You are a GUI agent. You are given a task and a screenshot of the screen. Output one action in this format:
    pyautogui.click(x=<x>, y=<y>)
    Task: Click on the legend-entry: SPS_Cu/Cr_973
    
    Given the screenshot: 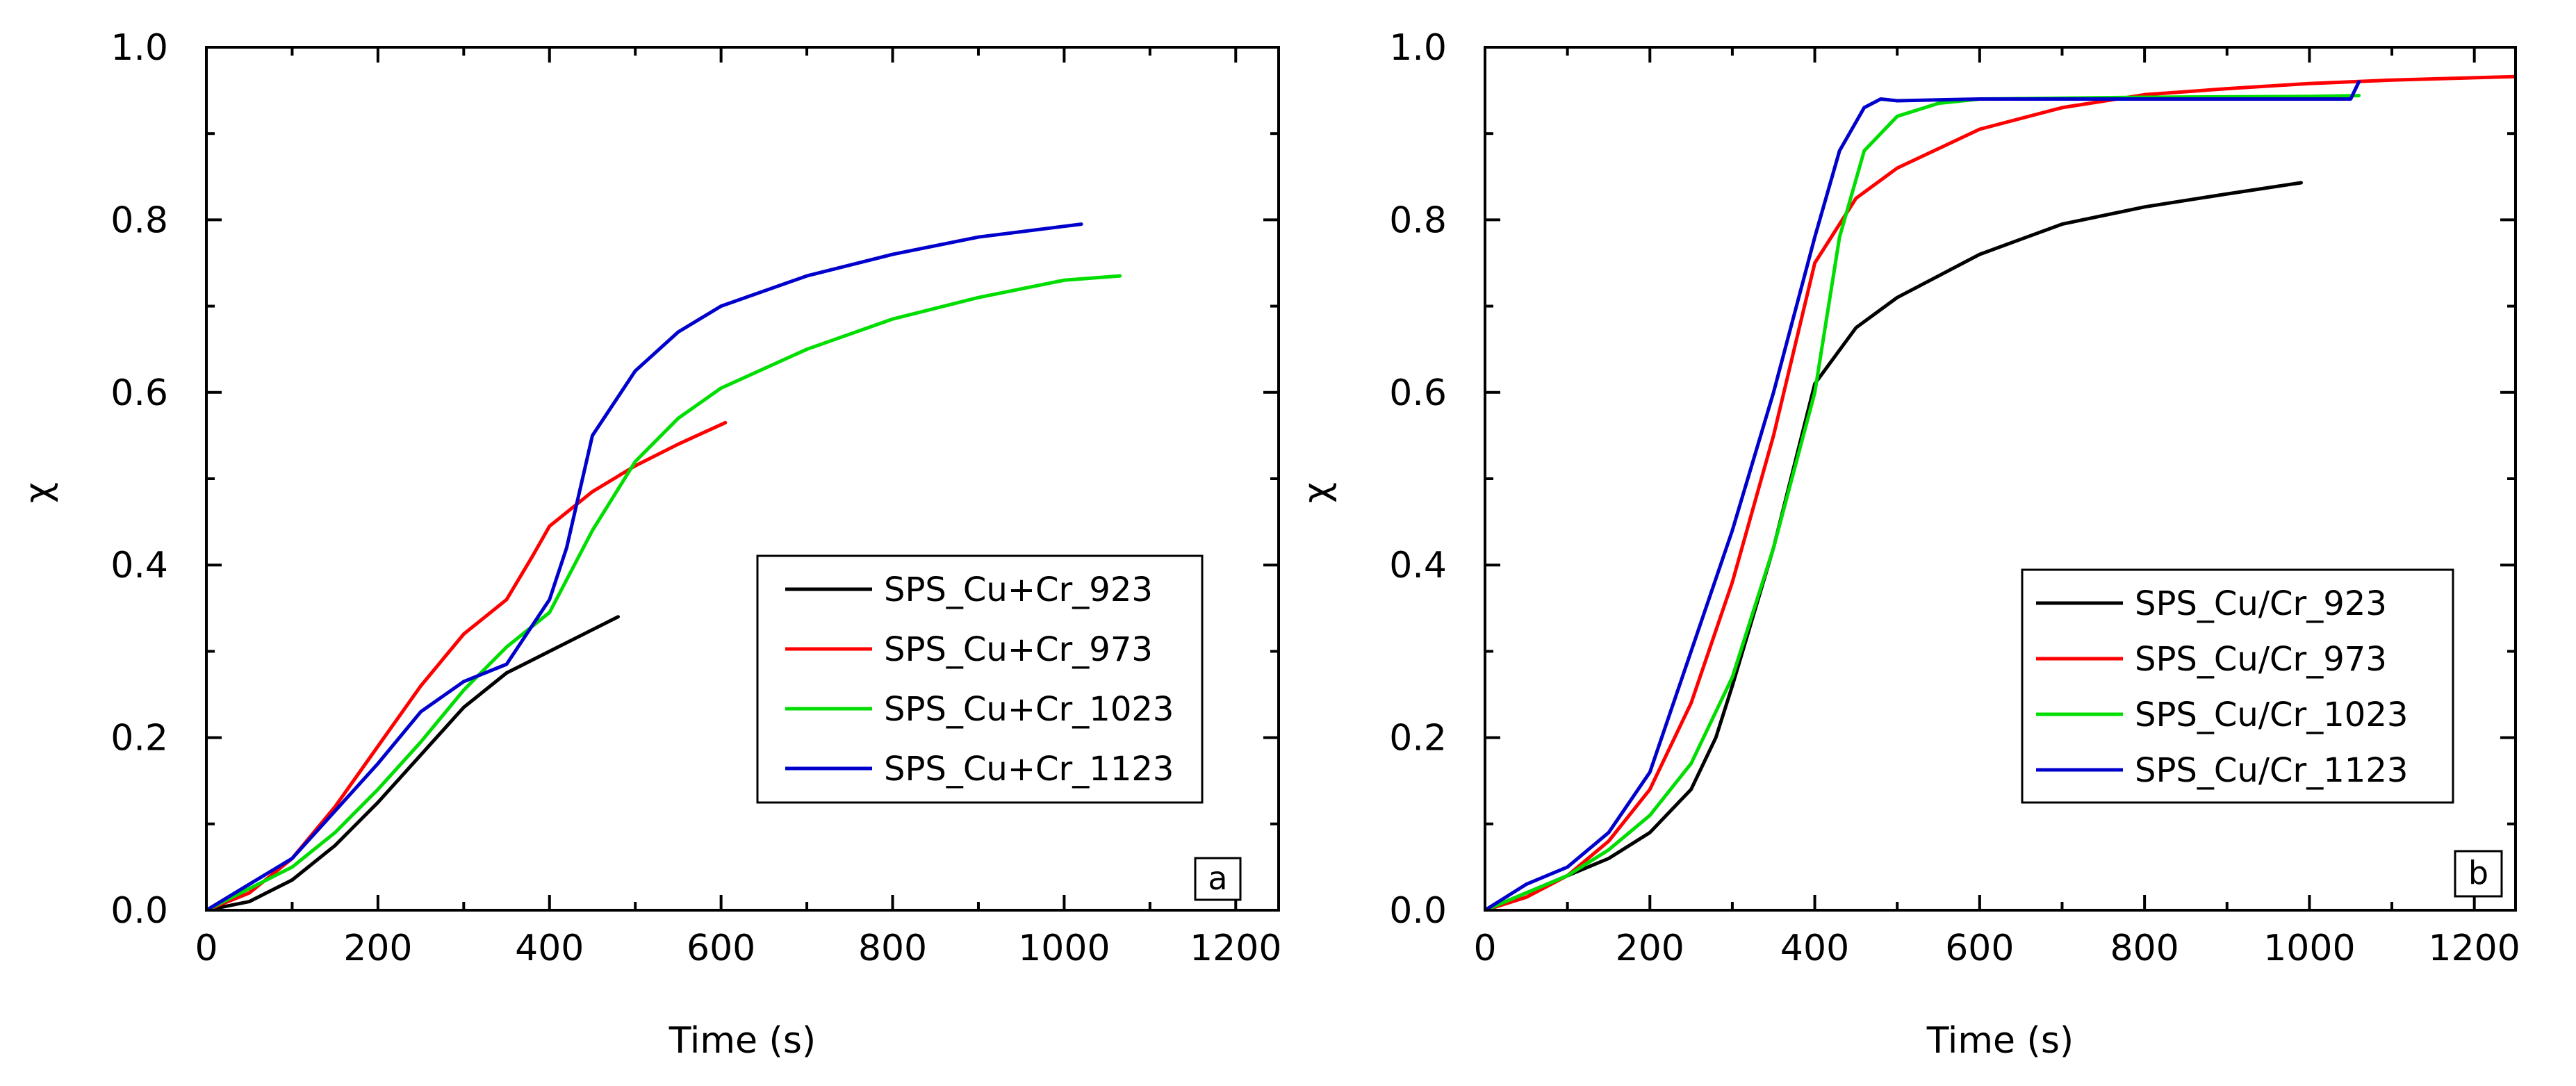 What is the action you would take?
    pyautogui.click(x=2211, y=659)
    